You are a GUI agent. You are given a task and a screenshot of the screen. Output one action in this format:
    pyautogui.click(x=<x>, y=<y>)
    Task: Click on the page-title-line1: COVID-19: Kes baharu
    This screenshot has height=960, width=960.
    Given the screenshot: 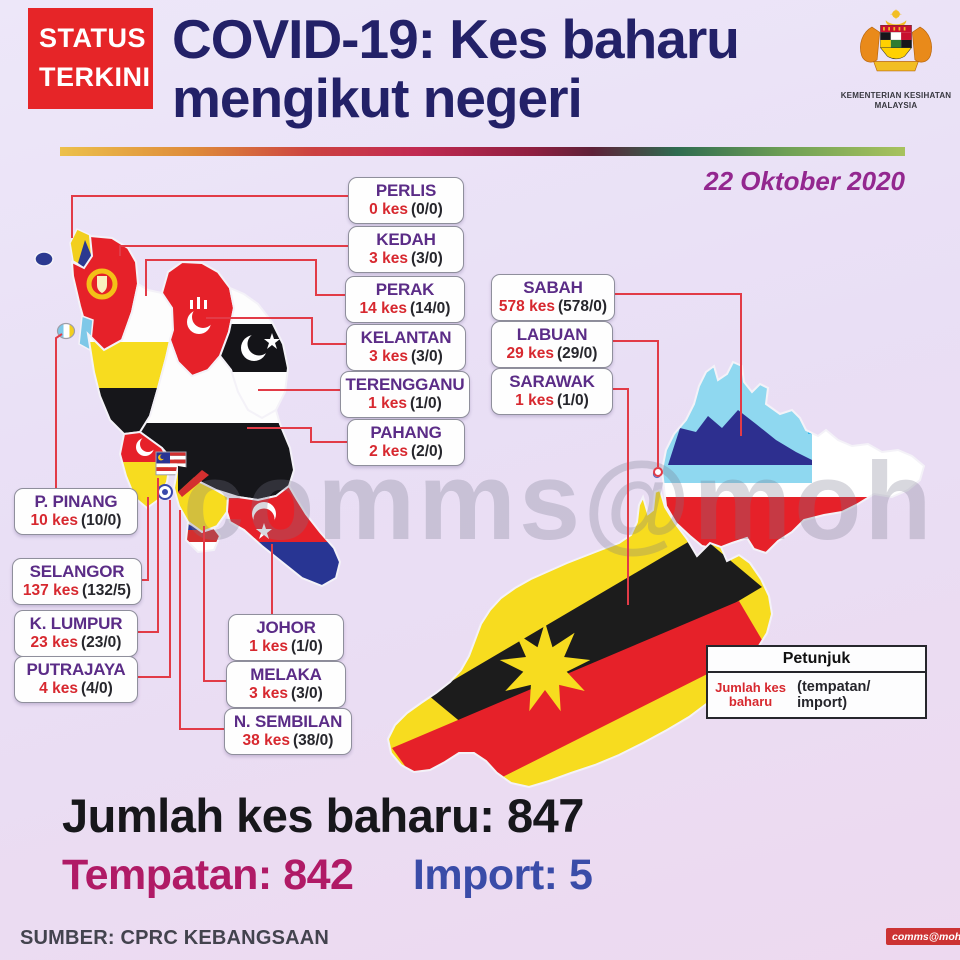 What is the action you would take?
    pyautogui.click(x=456, y=39)
    